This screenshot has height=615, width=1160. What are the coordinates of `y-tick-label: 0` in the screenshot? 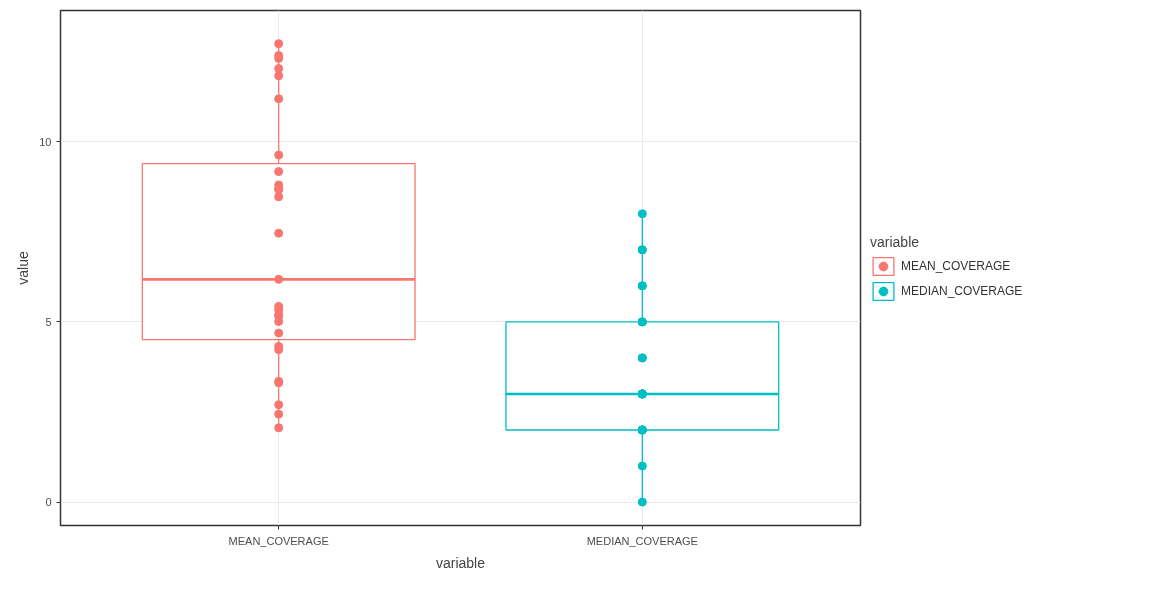 It's located at (48, 502).